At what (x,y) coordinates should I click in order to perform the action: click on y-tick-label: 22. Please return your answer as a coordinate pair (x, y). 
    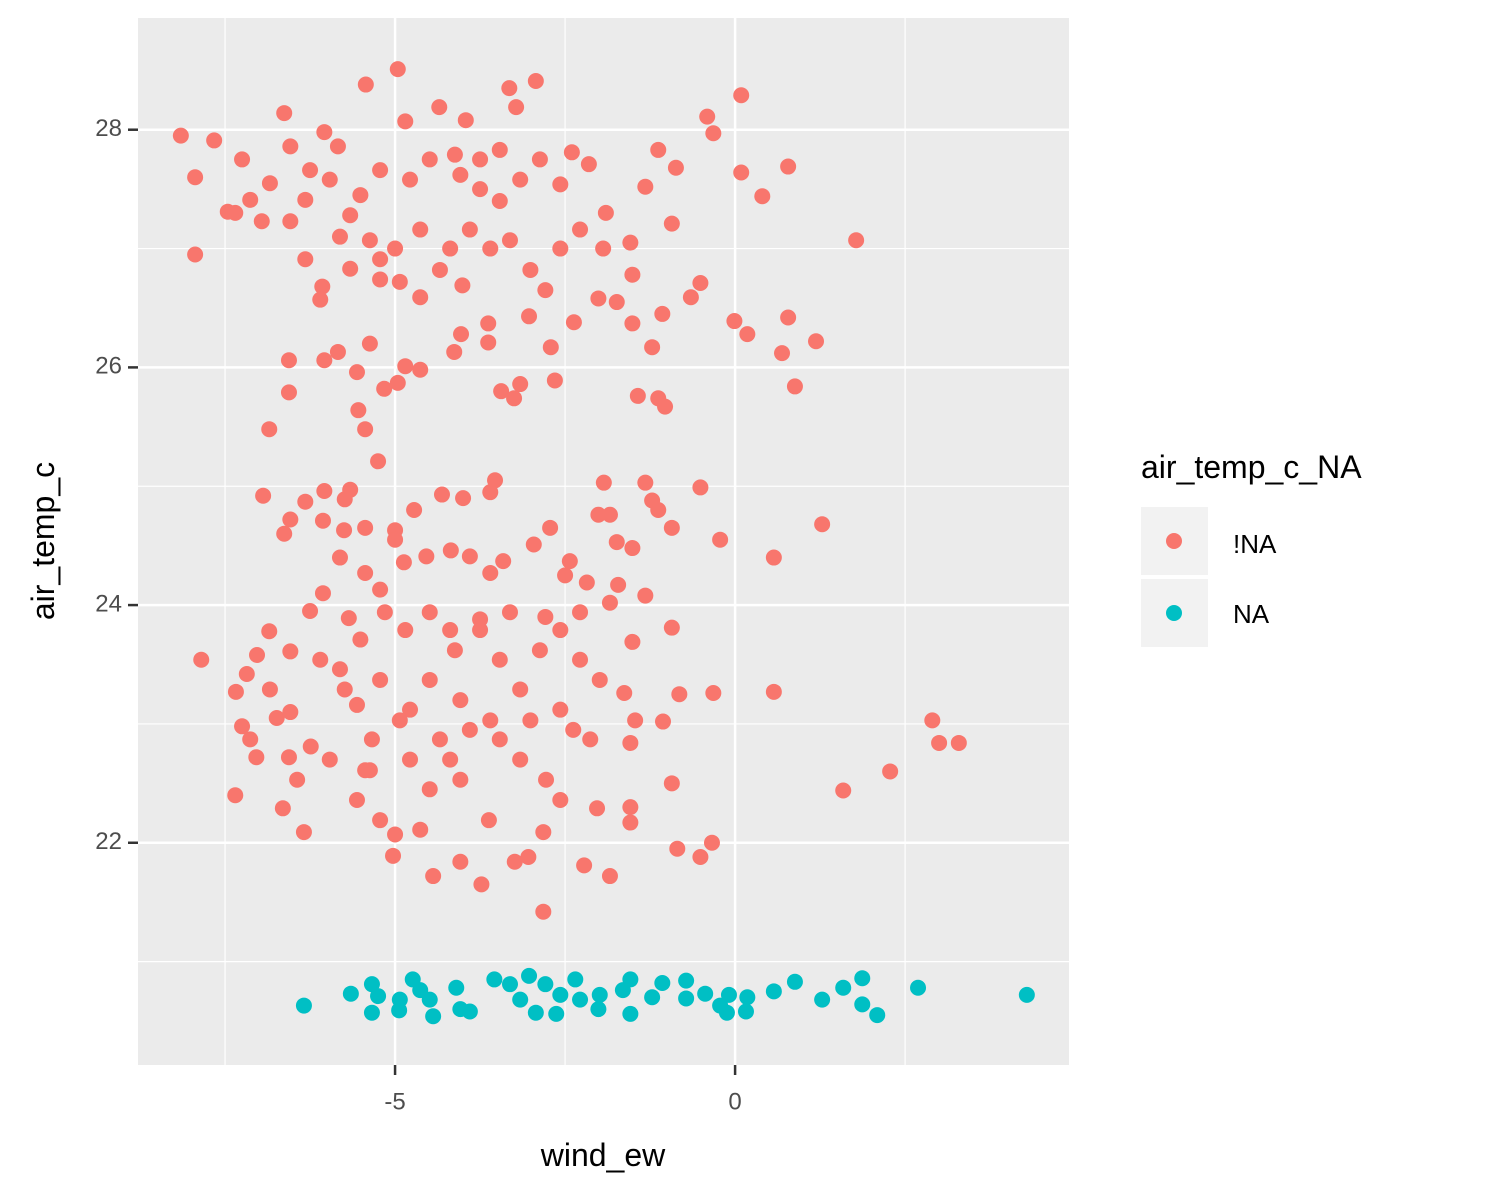
    Looking at the image, I should click on (108, 841).